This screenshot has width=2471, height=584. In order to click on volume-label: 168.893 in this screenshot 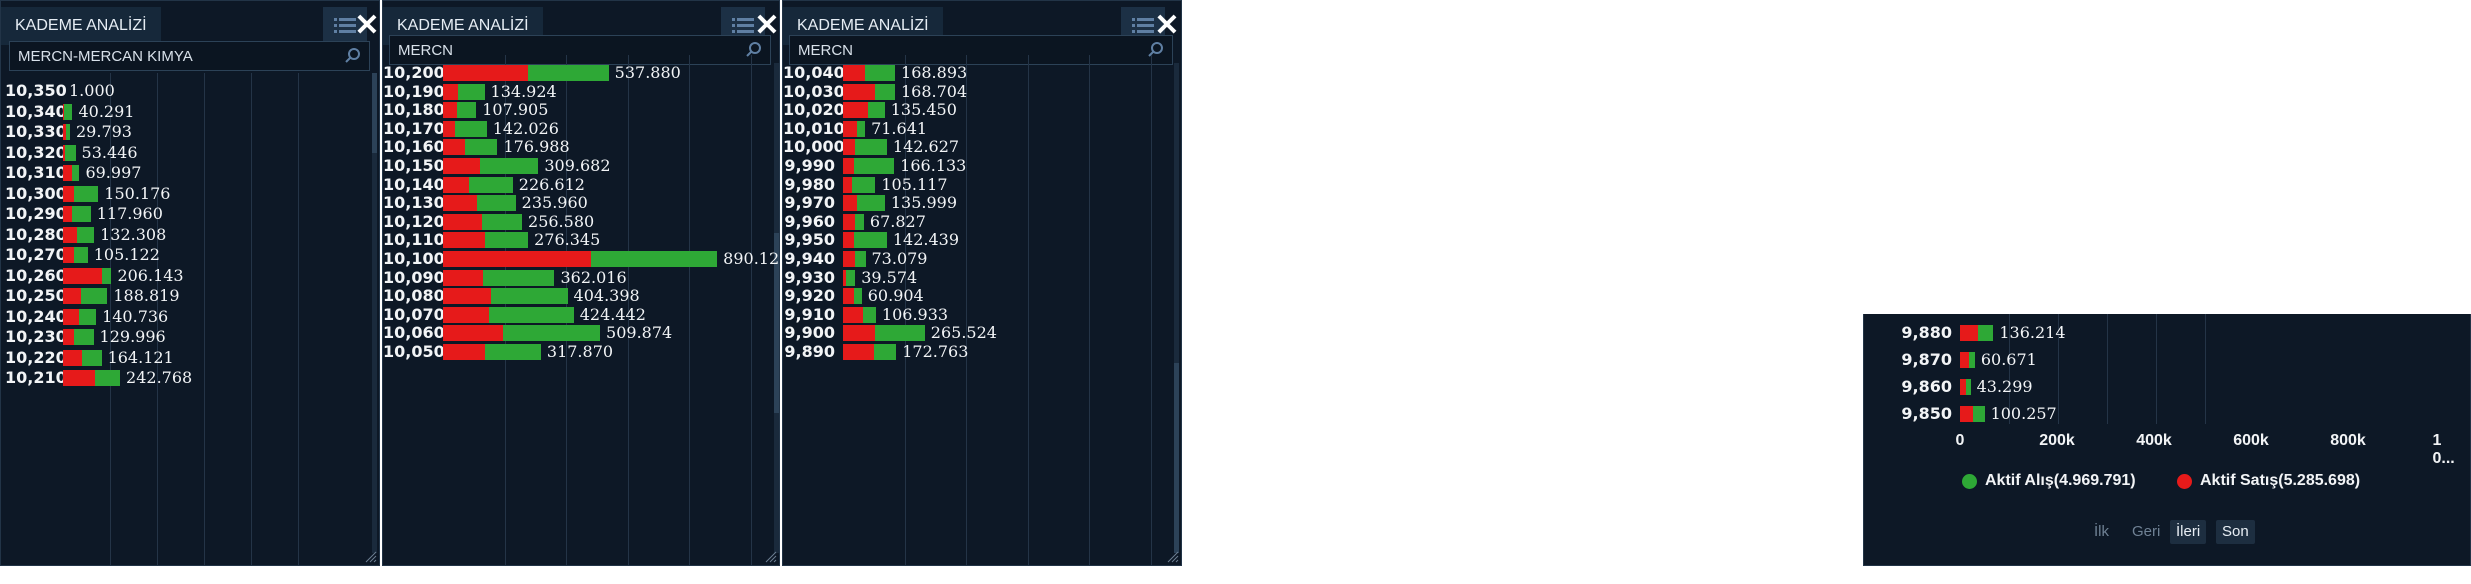, I will do `click(934, 72)`.